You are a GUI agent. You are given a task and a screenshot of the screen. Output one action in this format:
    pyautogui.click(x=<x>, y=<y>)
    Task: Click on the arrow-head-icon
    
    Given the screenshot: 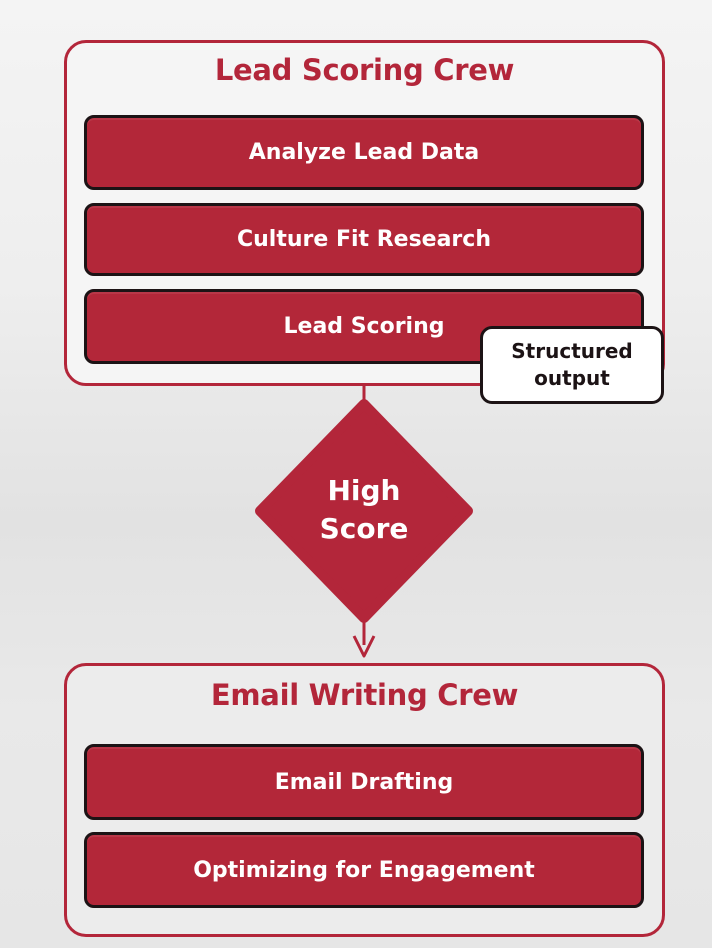 What is the action you would take?
    pyautogui.click(x=364, y=646)
    